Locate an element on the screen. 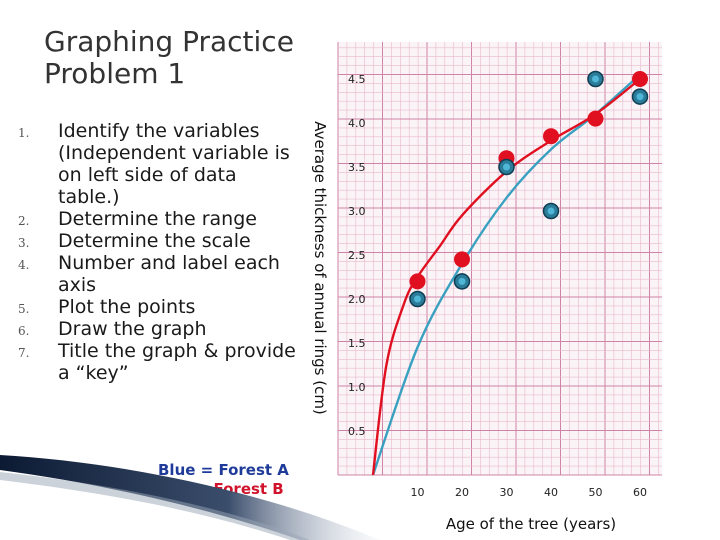  step-item: 6. Draw the graph is located at coordinates (158, 329).